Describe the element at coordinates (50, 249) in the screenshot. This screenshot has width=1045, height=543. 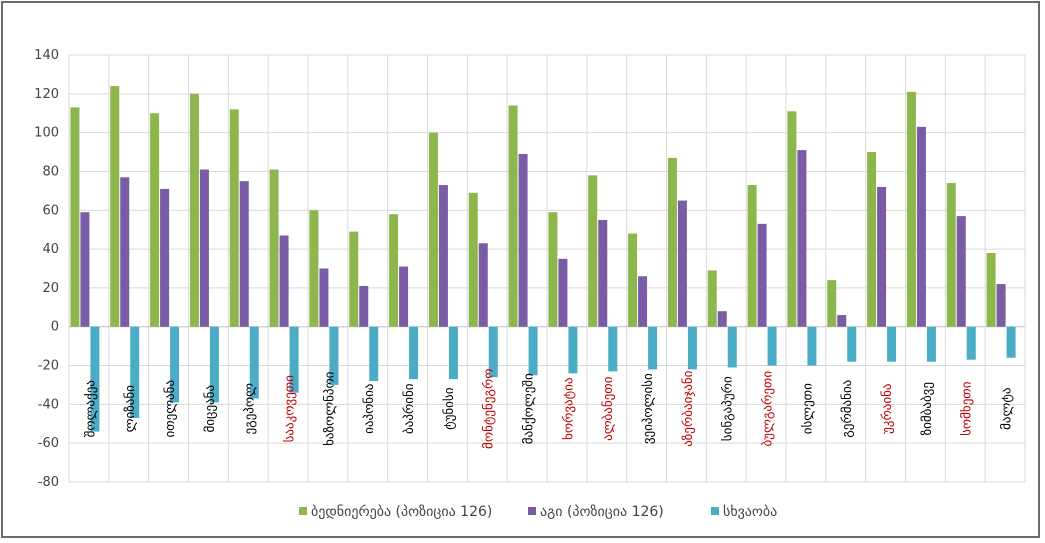
I see `y-tick-label: 40` at that location.